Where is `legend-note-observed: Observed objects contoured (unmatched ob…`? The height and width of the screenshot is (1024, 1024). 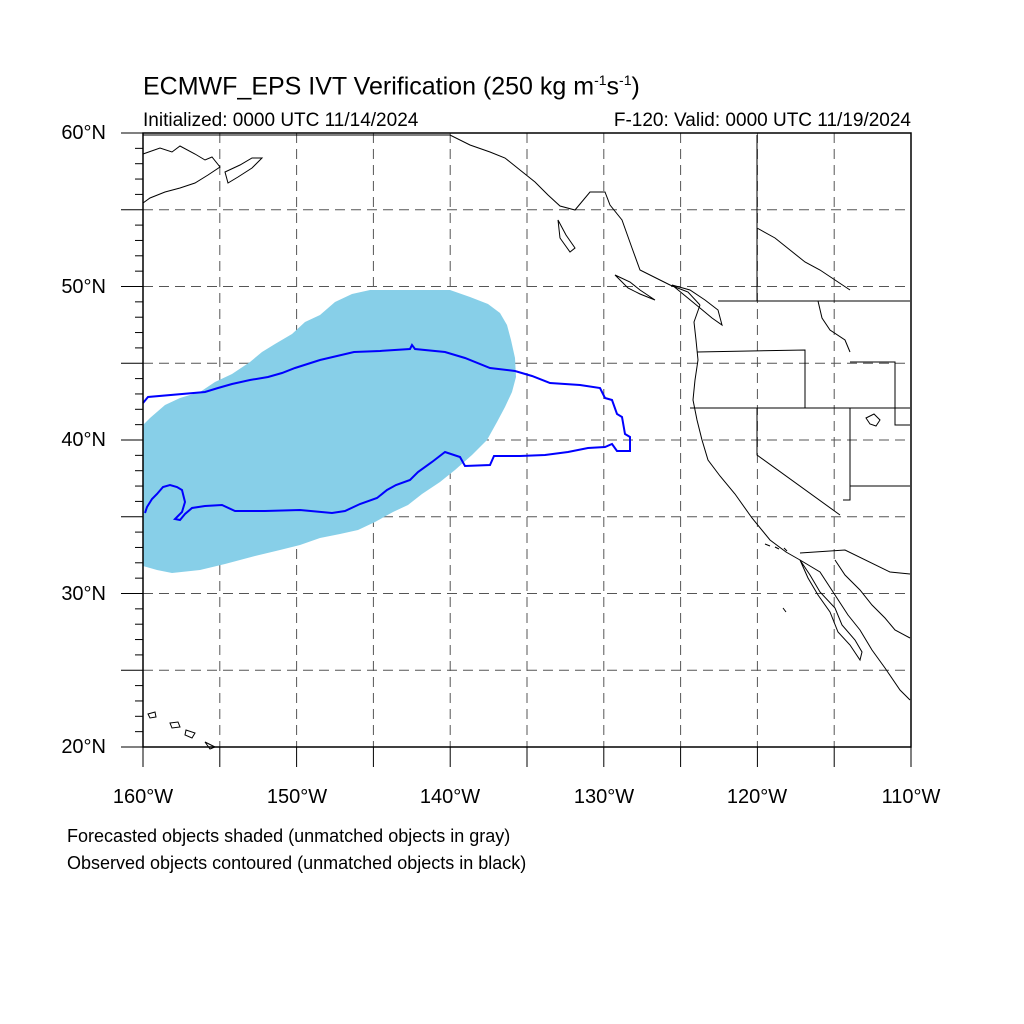 legend-note-observed: Observed objects contoured (unmatched ob… is located at coordinates (297, 863).